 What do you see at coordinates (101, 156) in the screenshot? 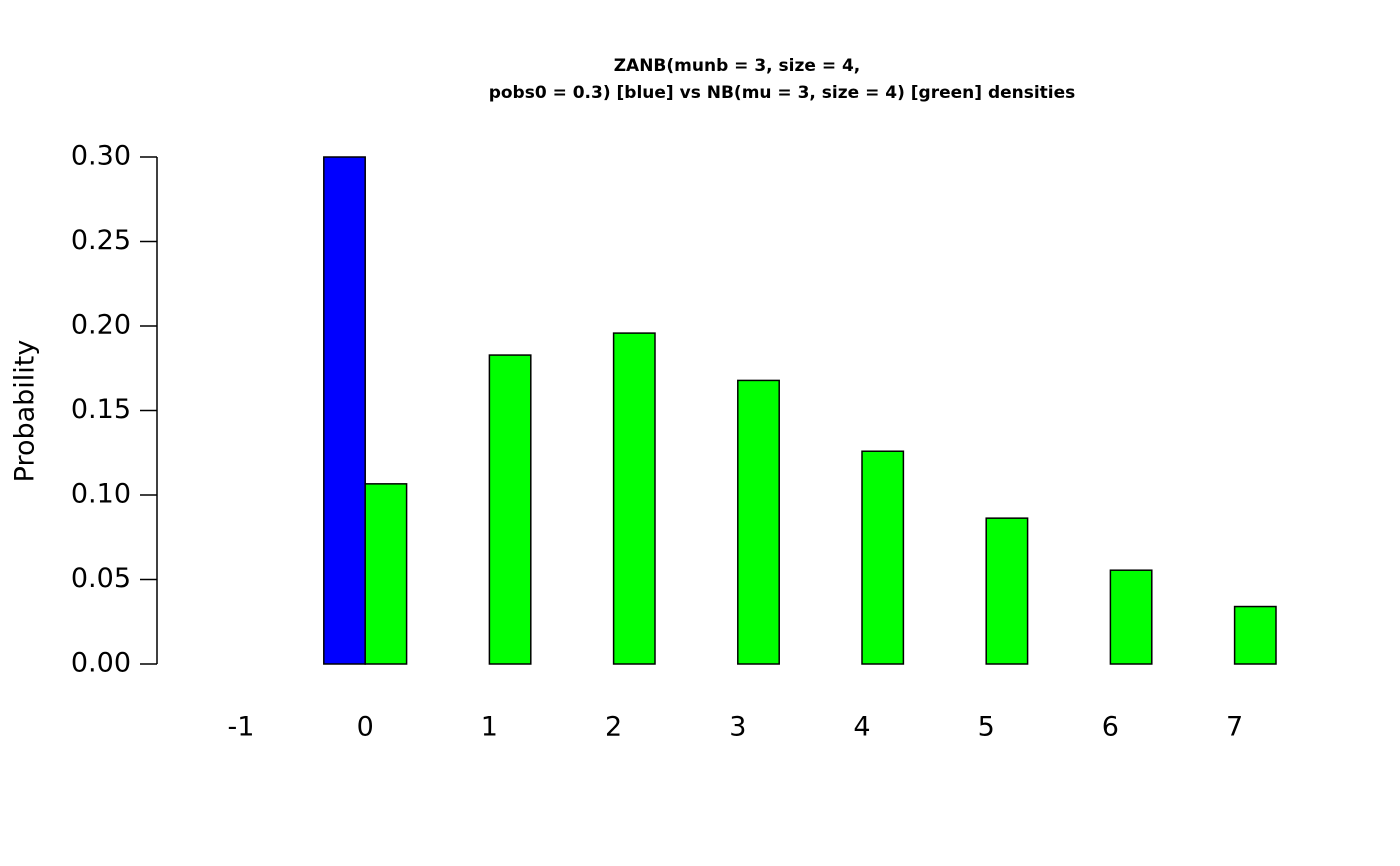
I see `y-tick-label: 0.30` at bounding box center [101, 156].